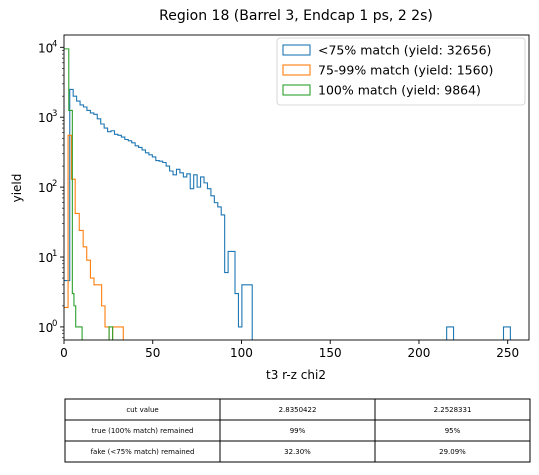  Describe the element at coordinates (17, 188) in the screenshot. I see `y-axis-label: yield` at that location.